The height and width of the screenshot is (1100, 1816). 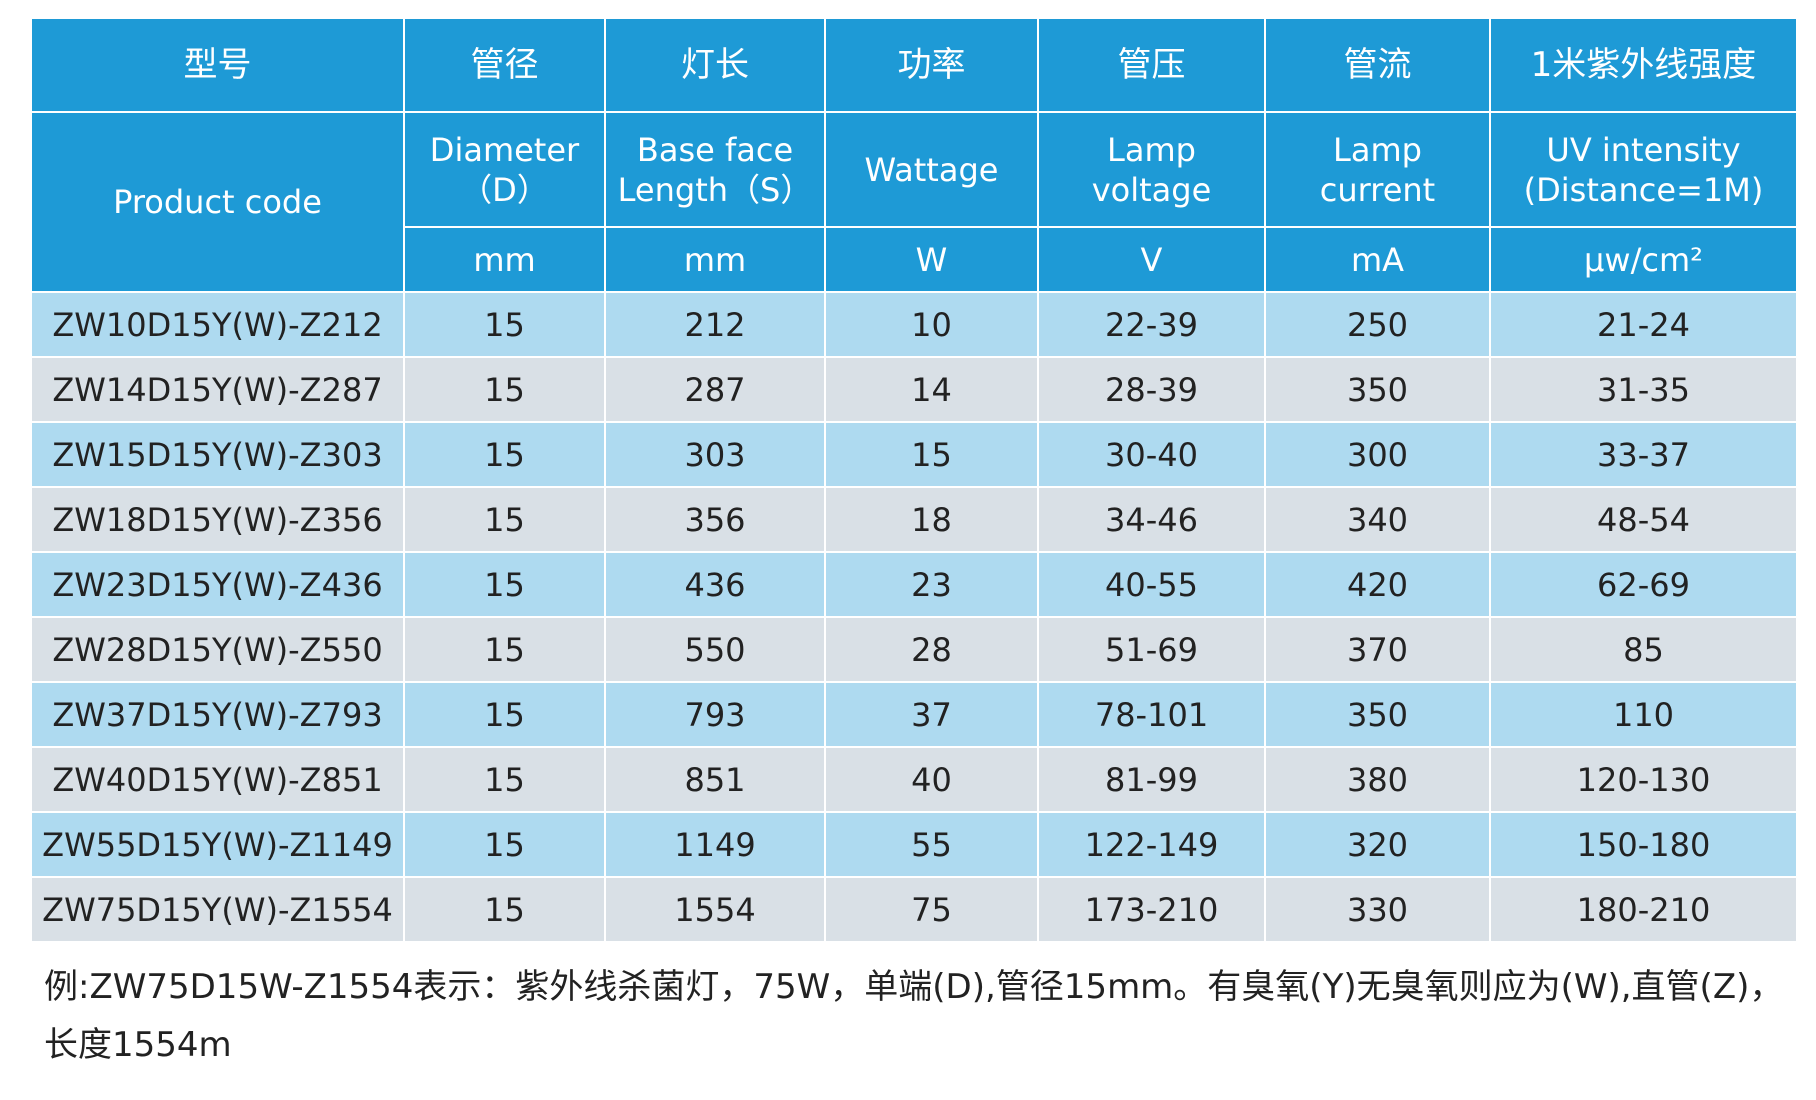 I want to click on table-row: ZW18D15Y(W)-Z356 15 356 18 34-46 340 48-54, so click(x=914, y=519).